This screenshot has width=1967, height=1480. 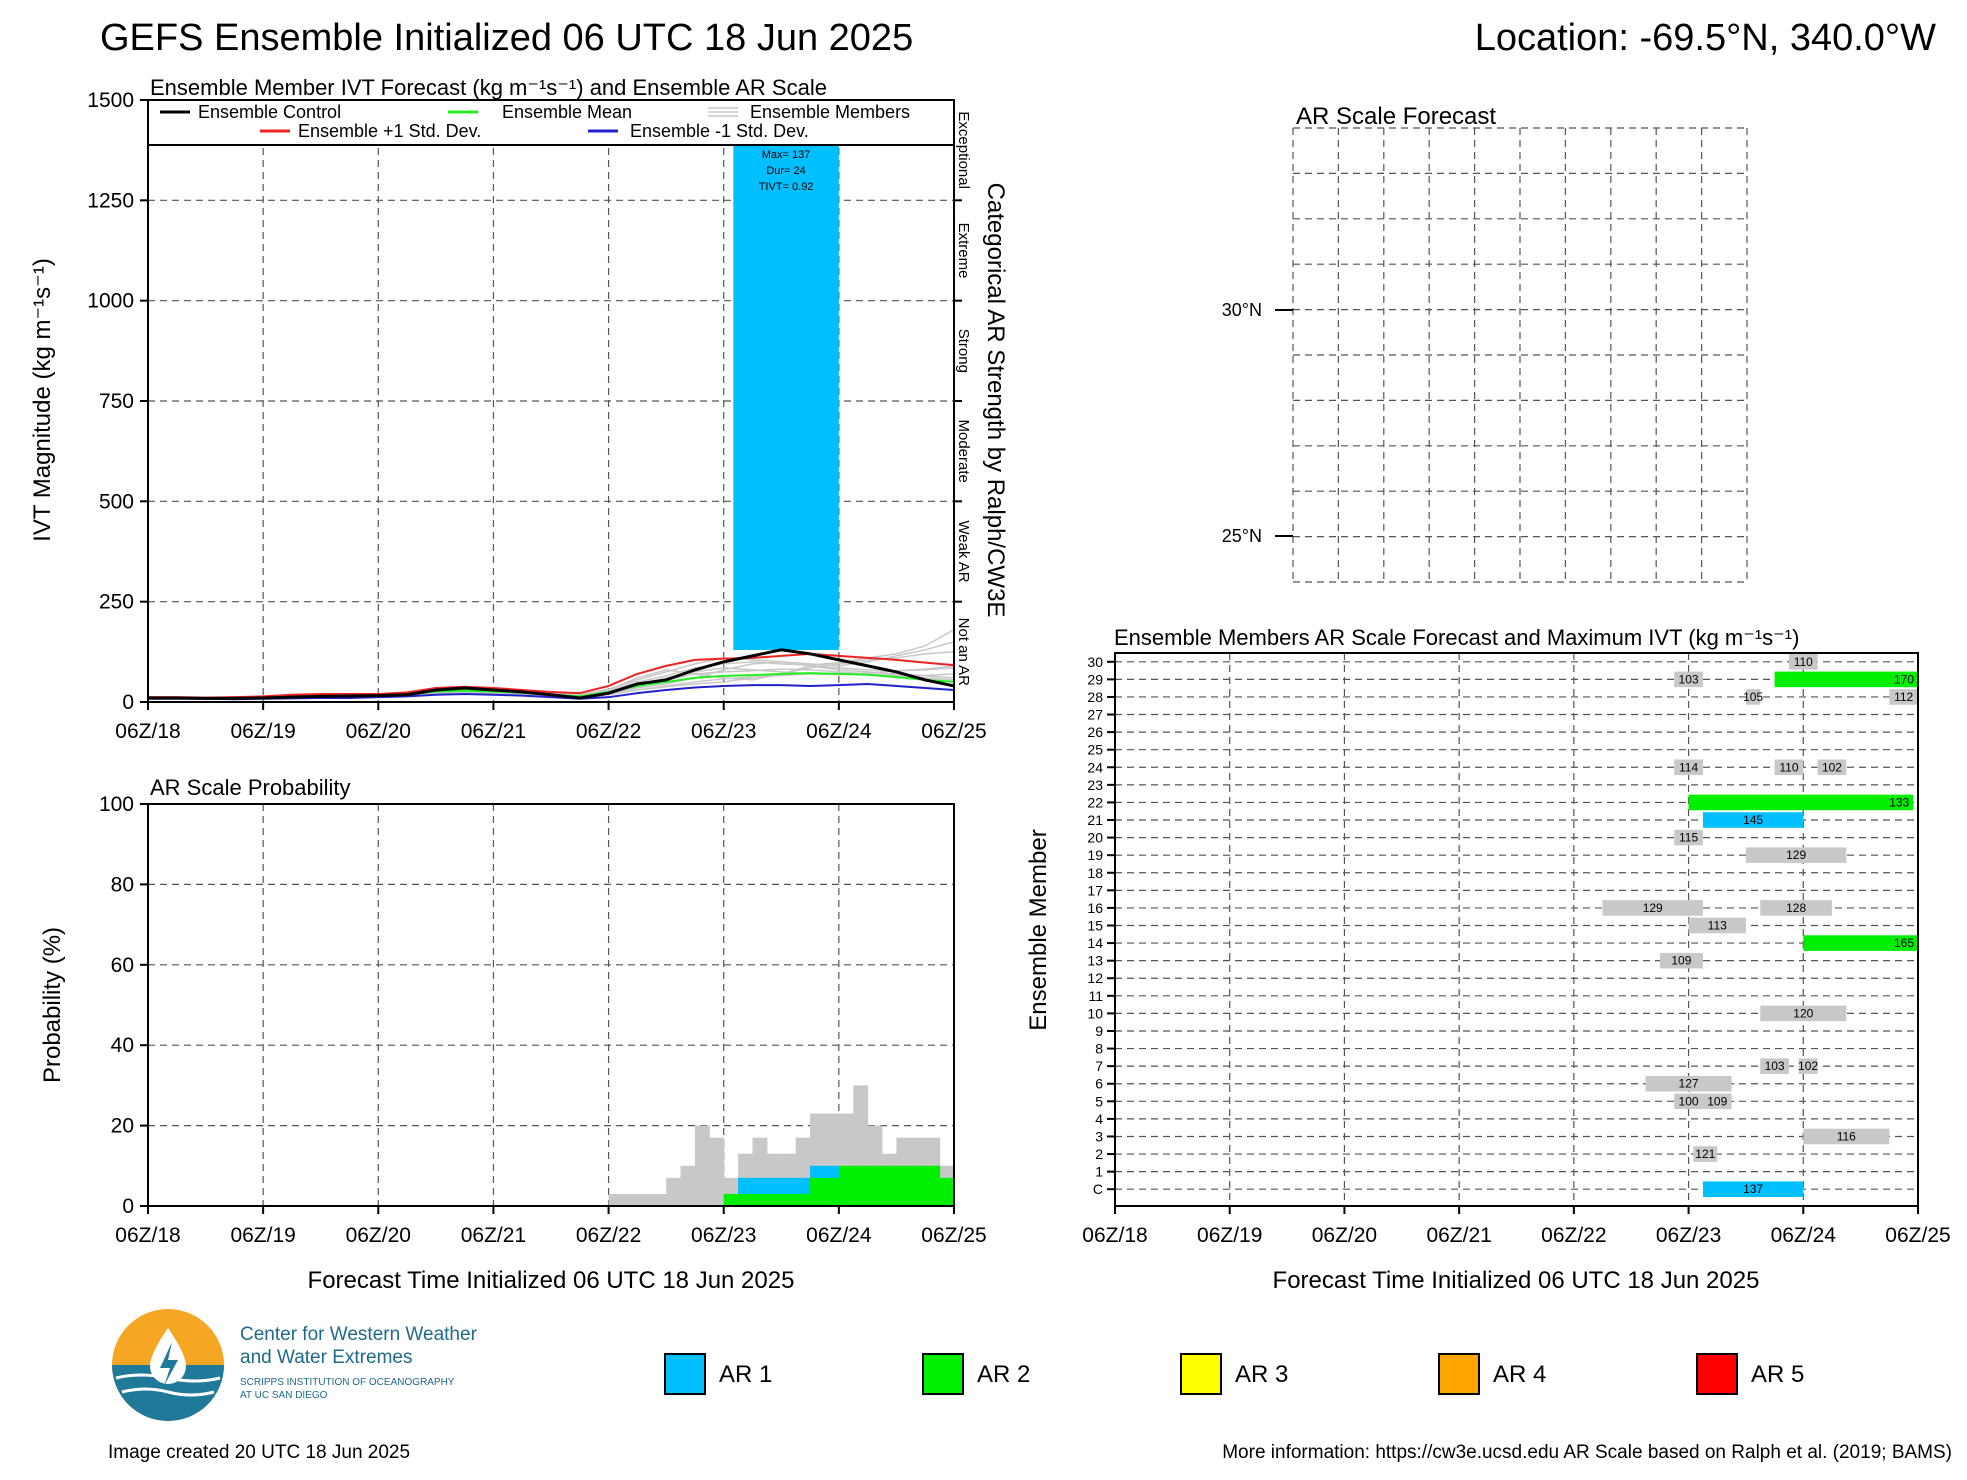 I want to click on members-y-tick-label: 25, so click(x=1095, y=750).